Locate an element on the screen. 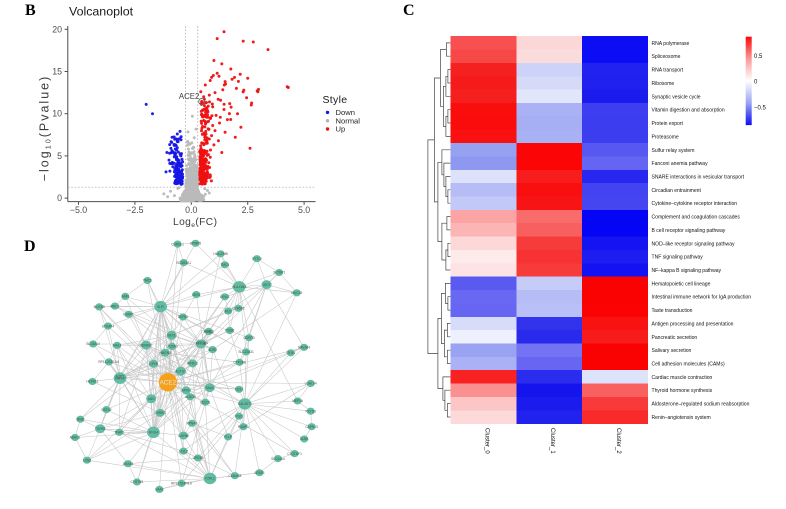 This screenshot has height=509, width=786. svg-text:B cell receptor signaling path: B cell receptor signaling pathway is located at coordinates (689, 231).